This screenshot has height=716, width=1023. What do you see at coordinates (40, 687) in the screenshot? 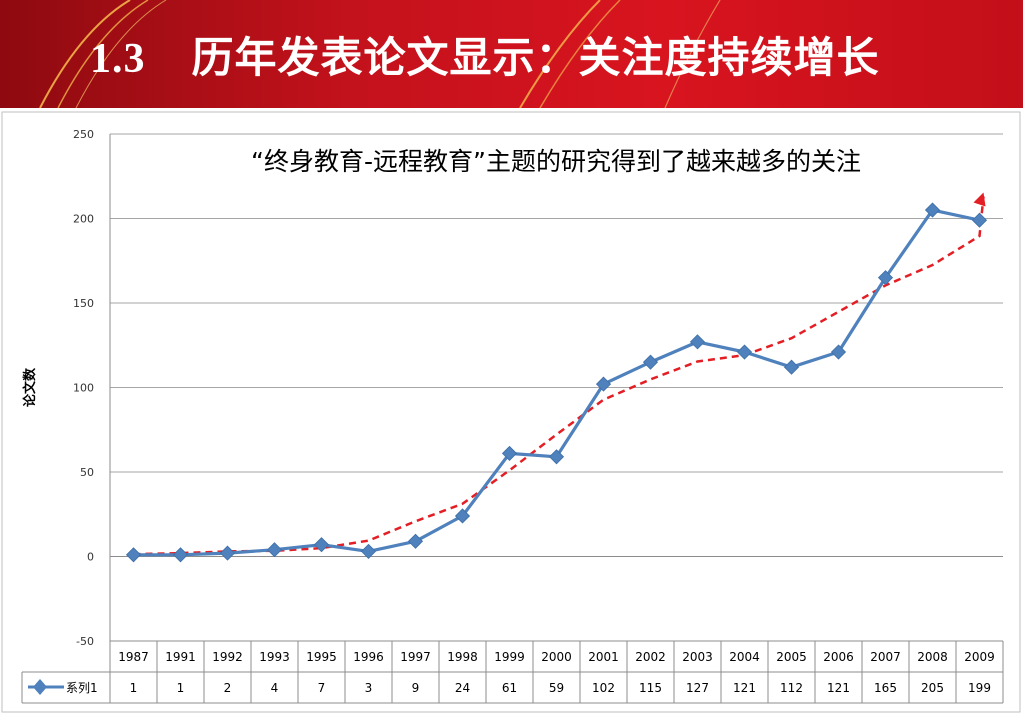
I see `legend-marker` at bounding box center [40, 687].